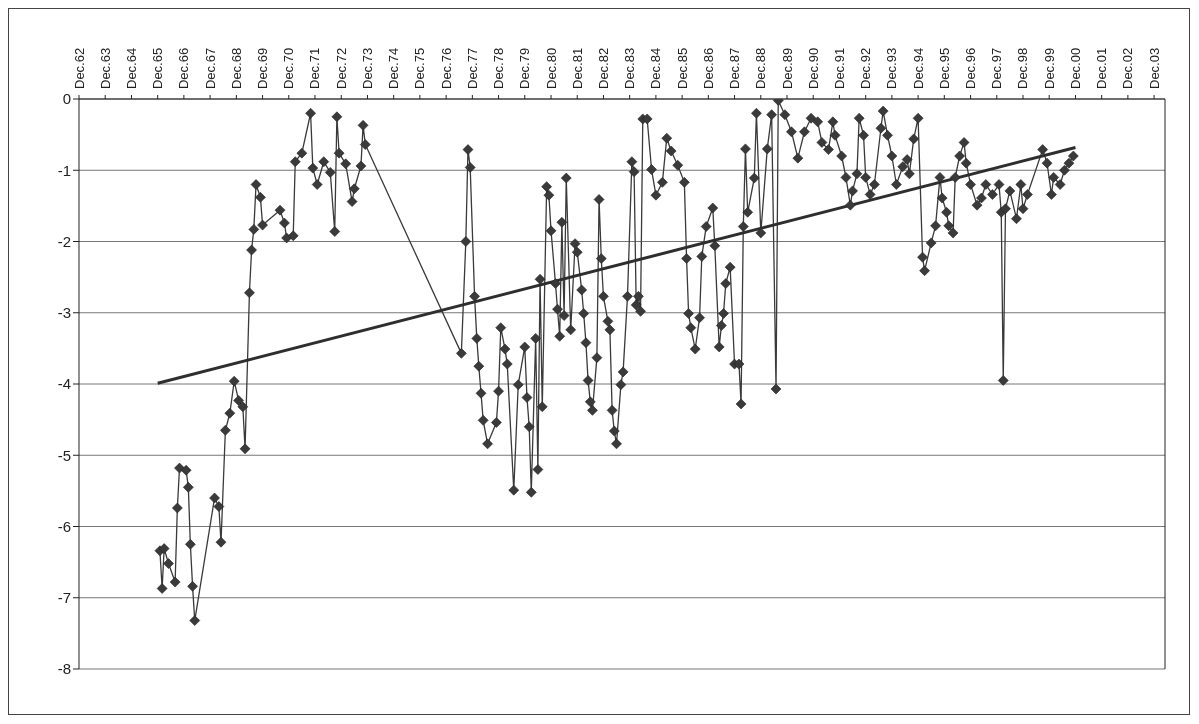  Describe the element at coordinates (525, 68) in the screenshot. I see `x-tick-label: Dec.79` at that location.